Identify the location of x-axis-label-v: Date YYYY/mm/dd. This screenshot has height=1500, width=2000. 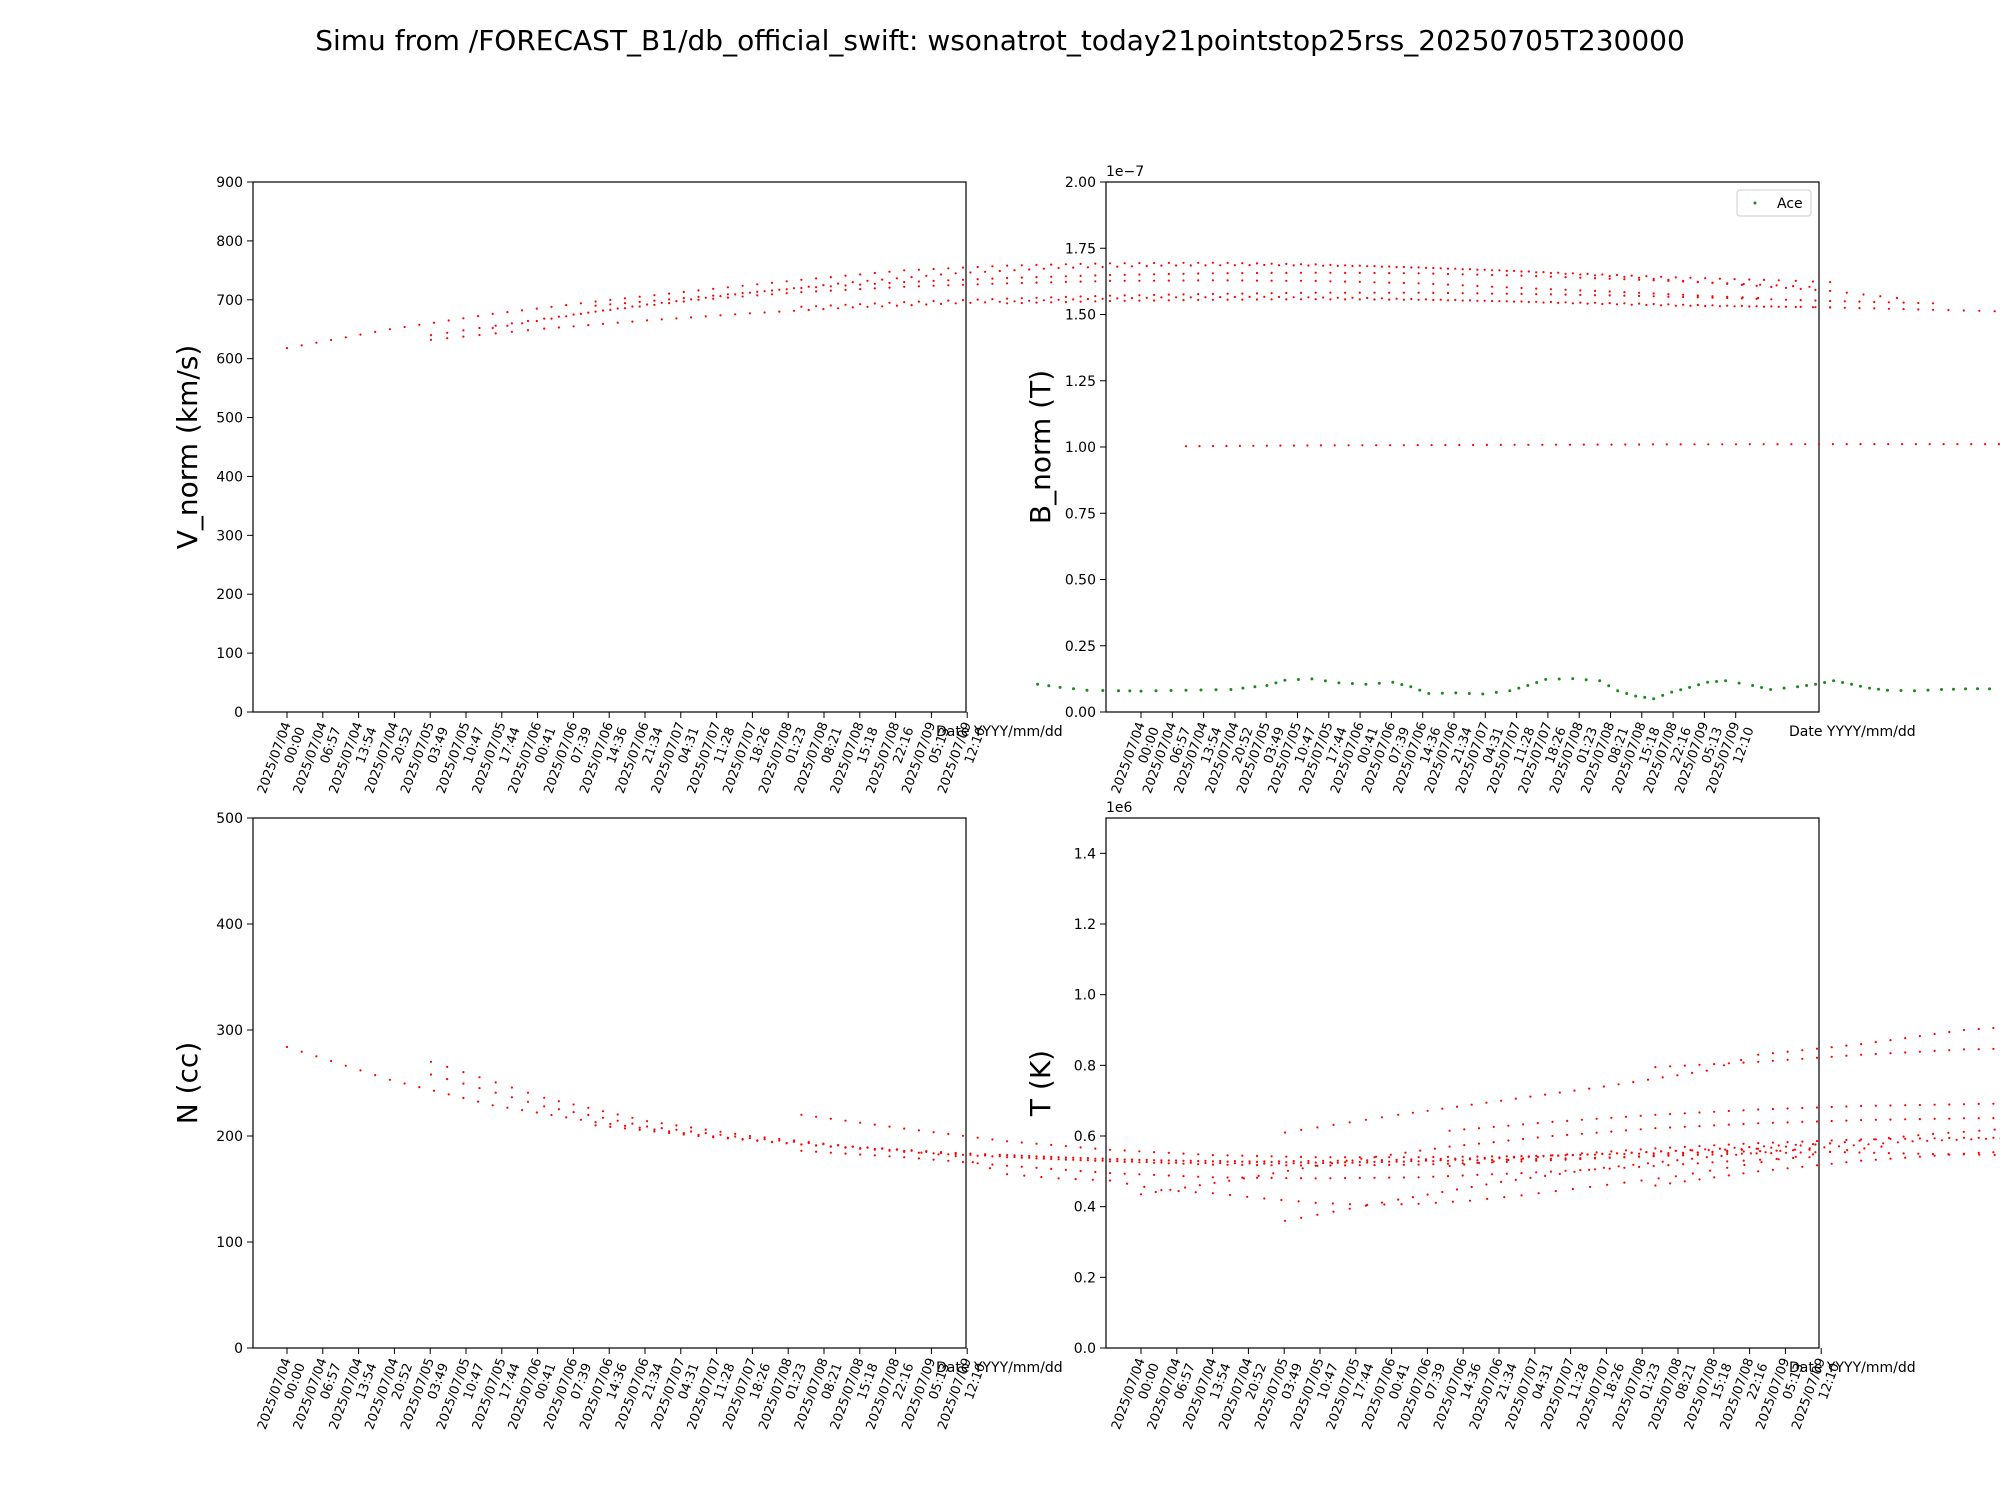
(999, 732).